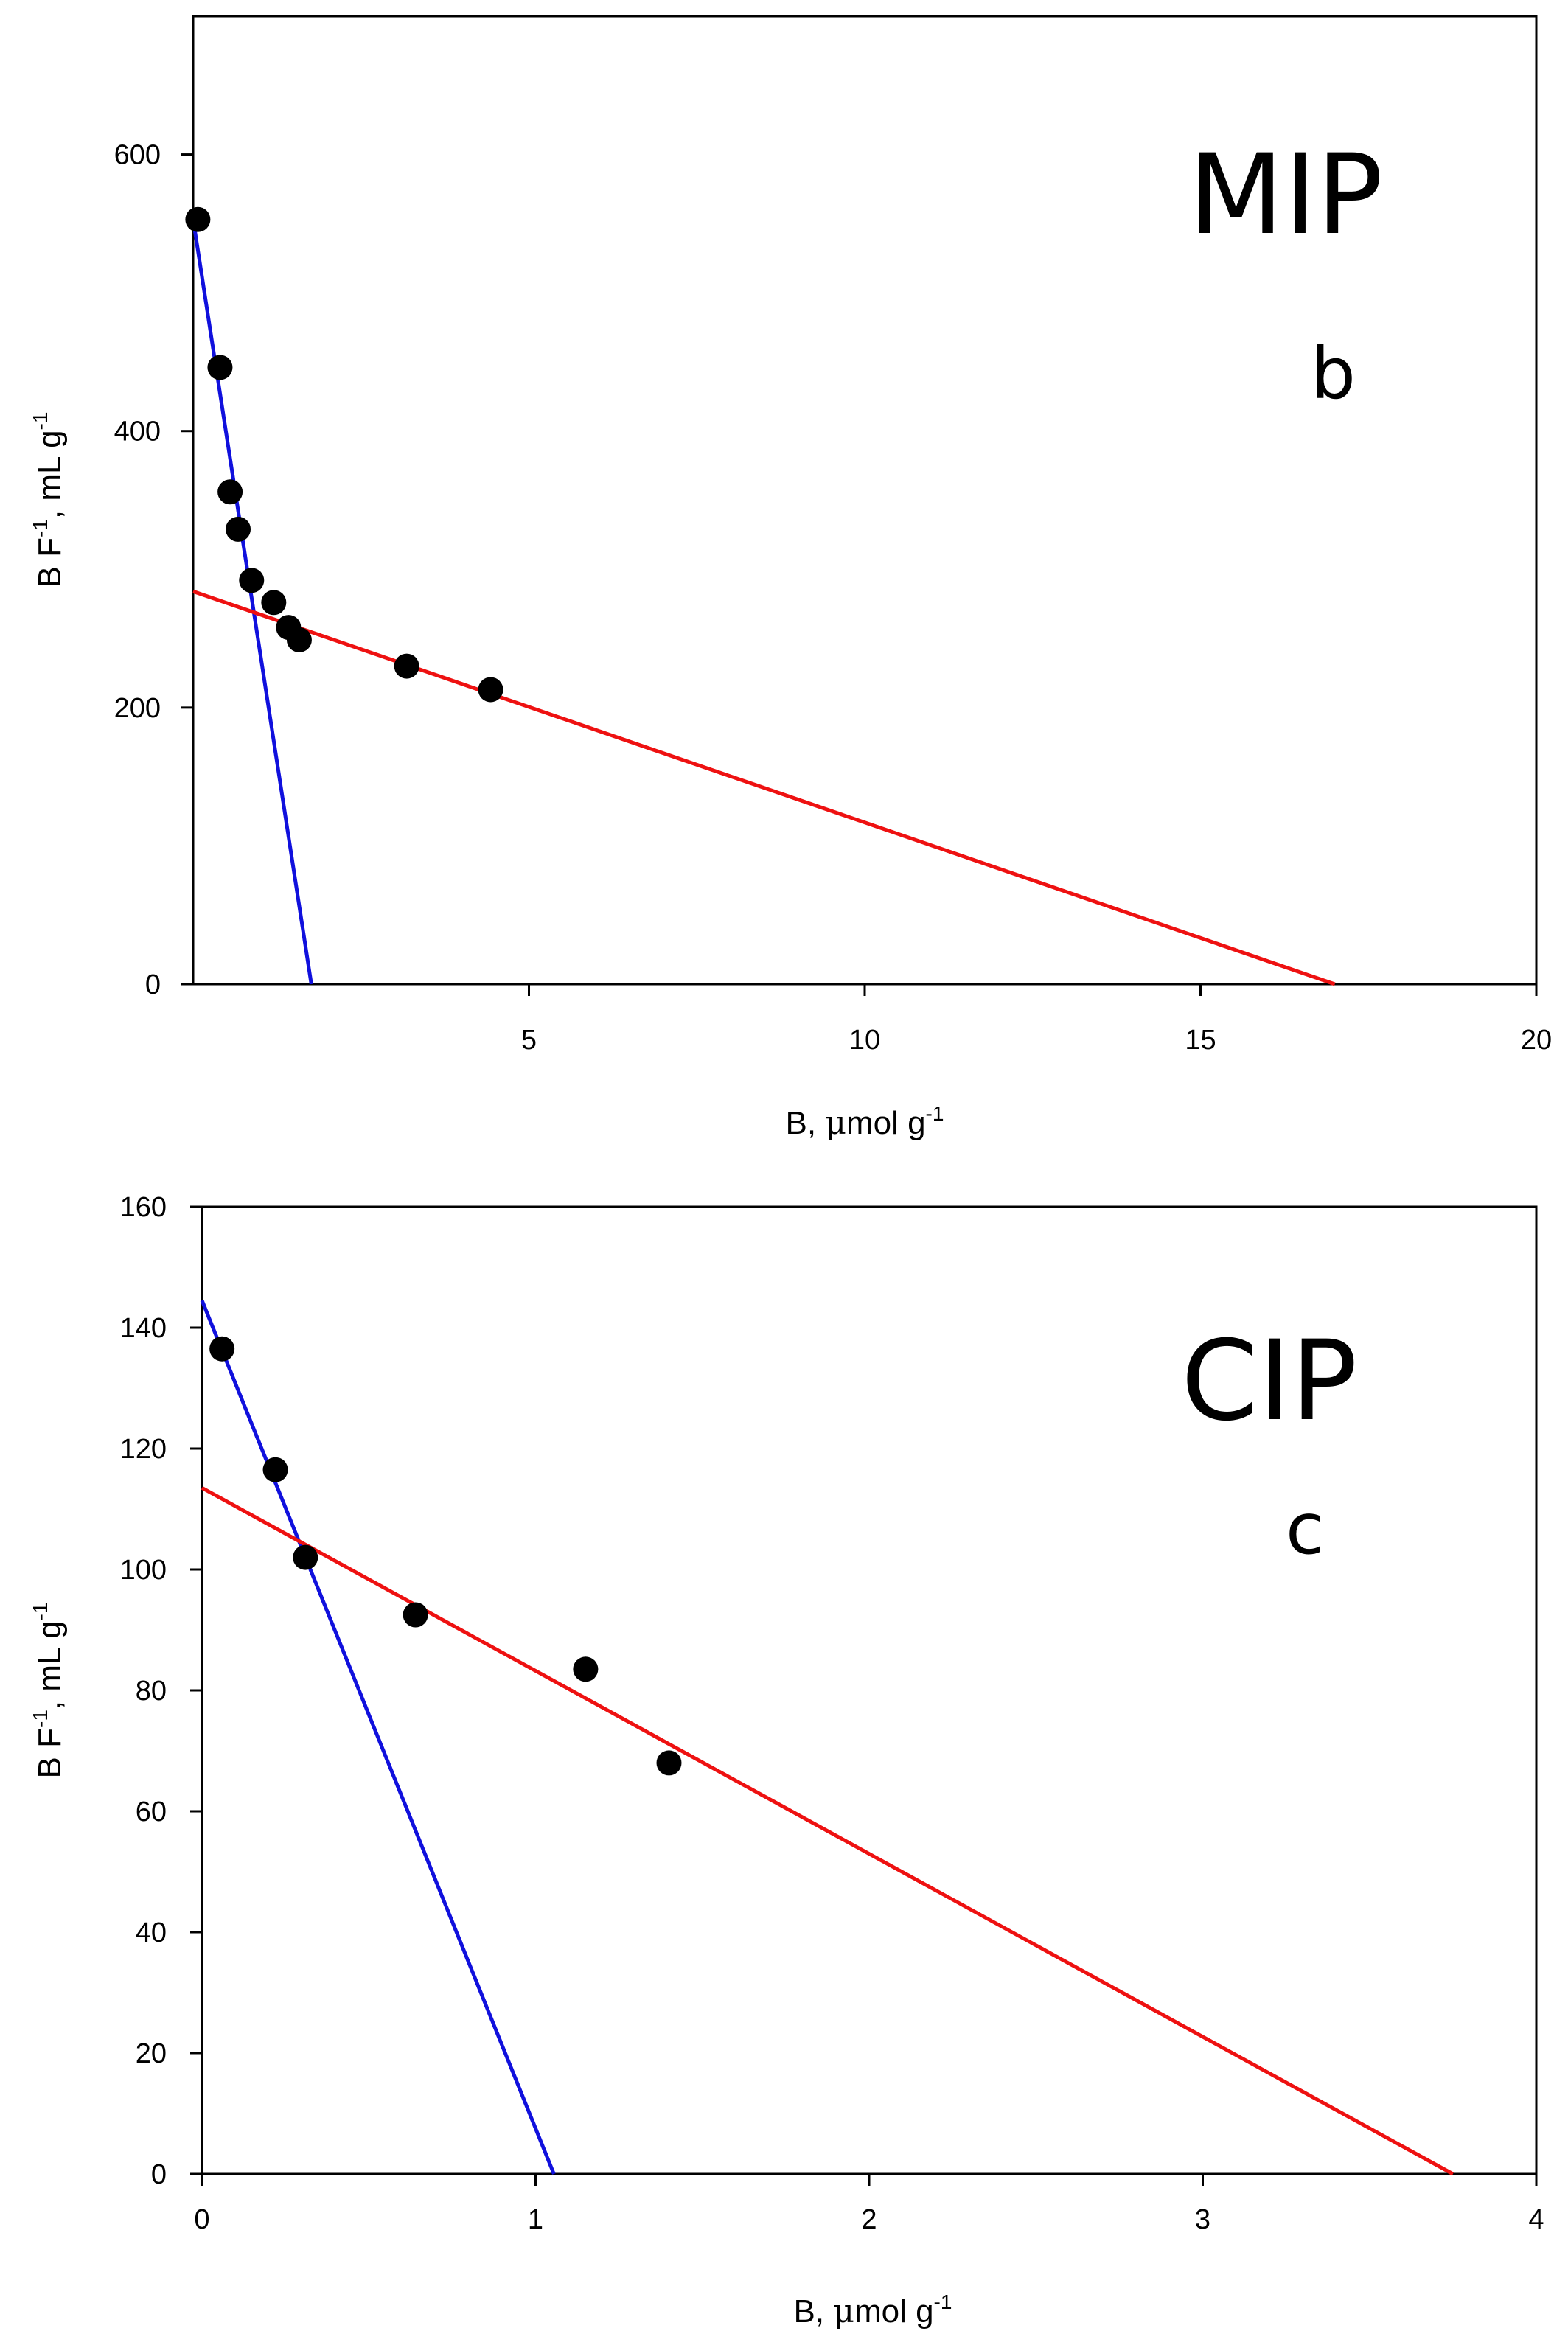  Describe the element at coordinates (1333, 373) in the screenshot. I see `mip-panel-letter: b` at that location.